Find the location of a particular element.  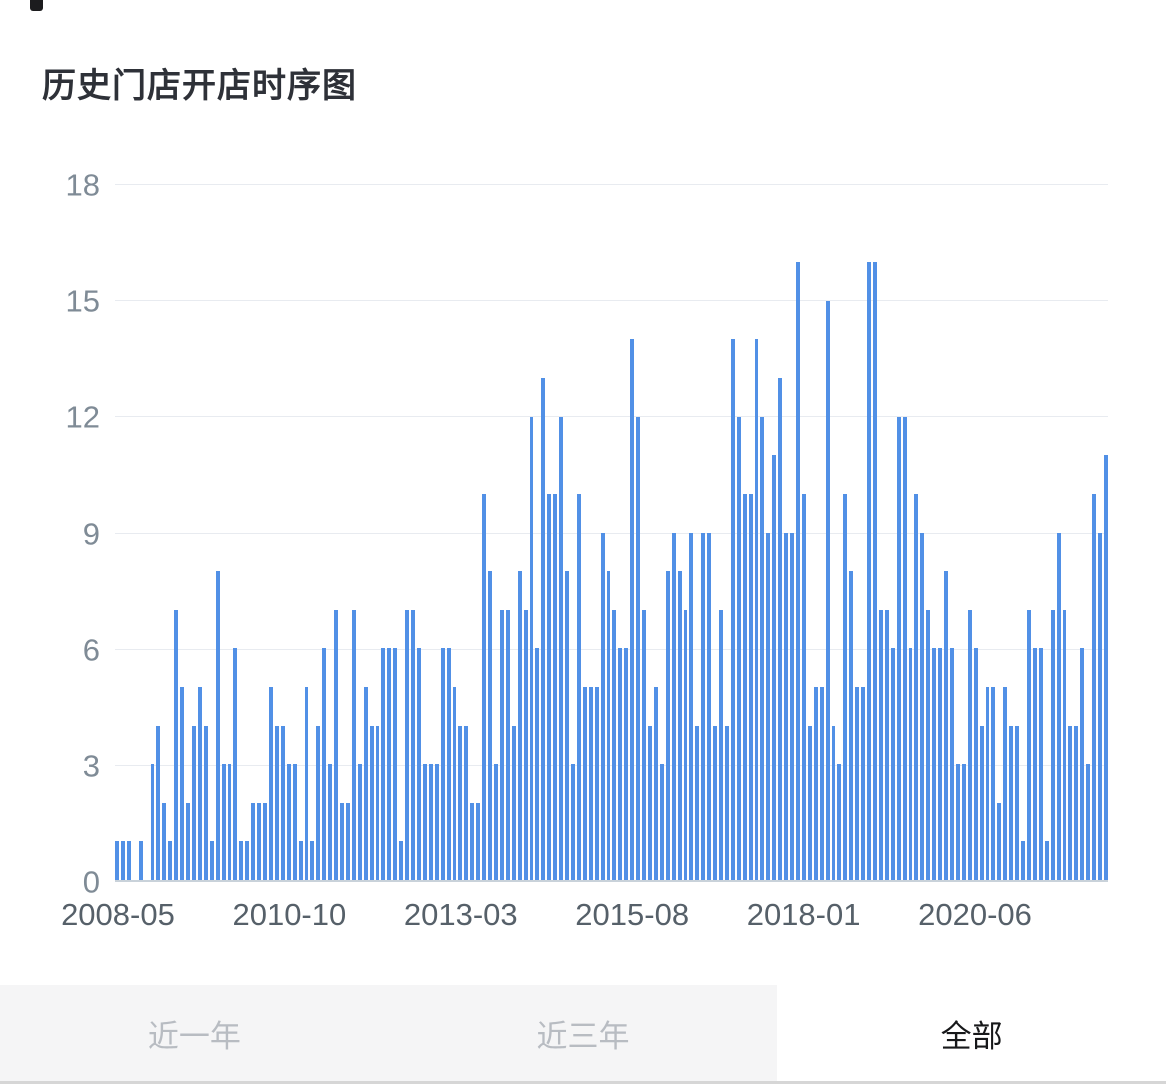

tab-all: 全部 is located at coordinates (971, 1033).